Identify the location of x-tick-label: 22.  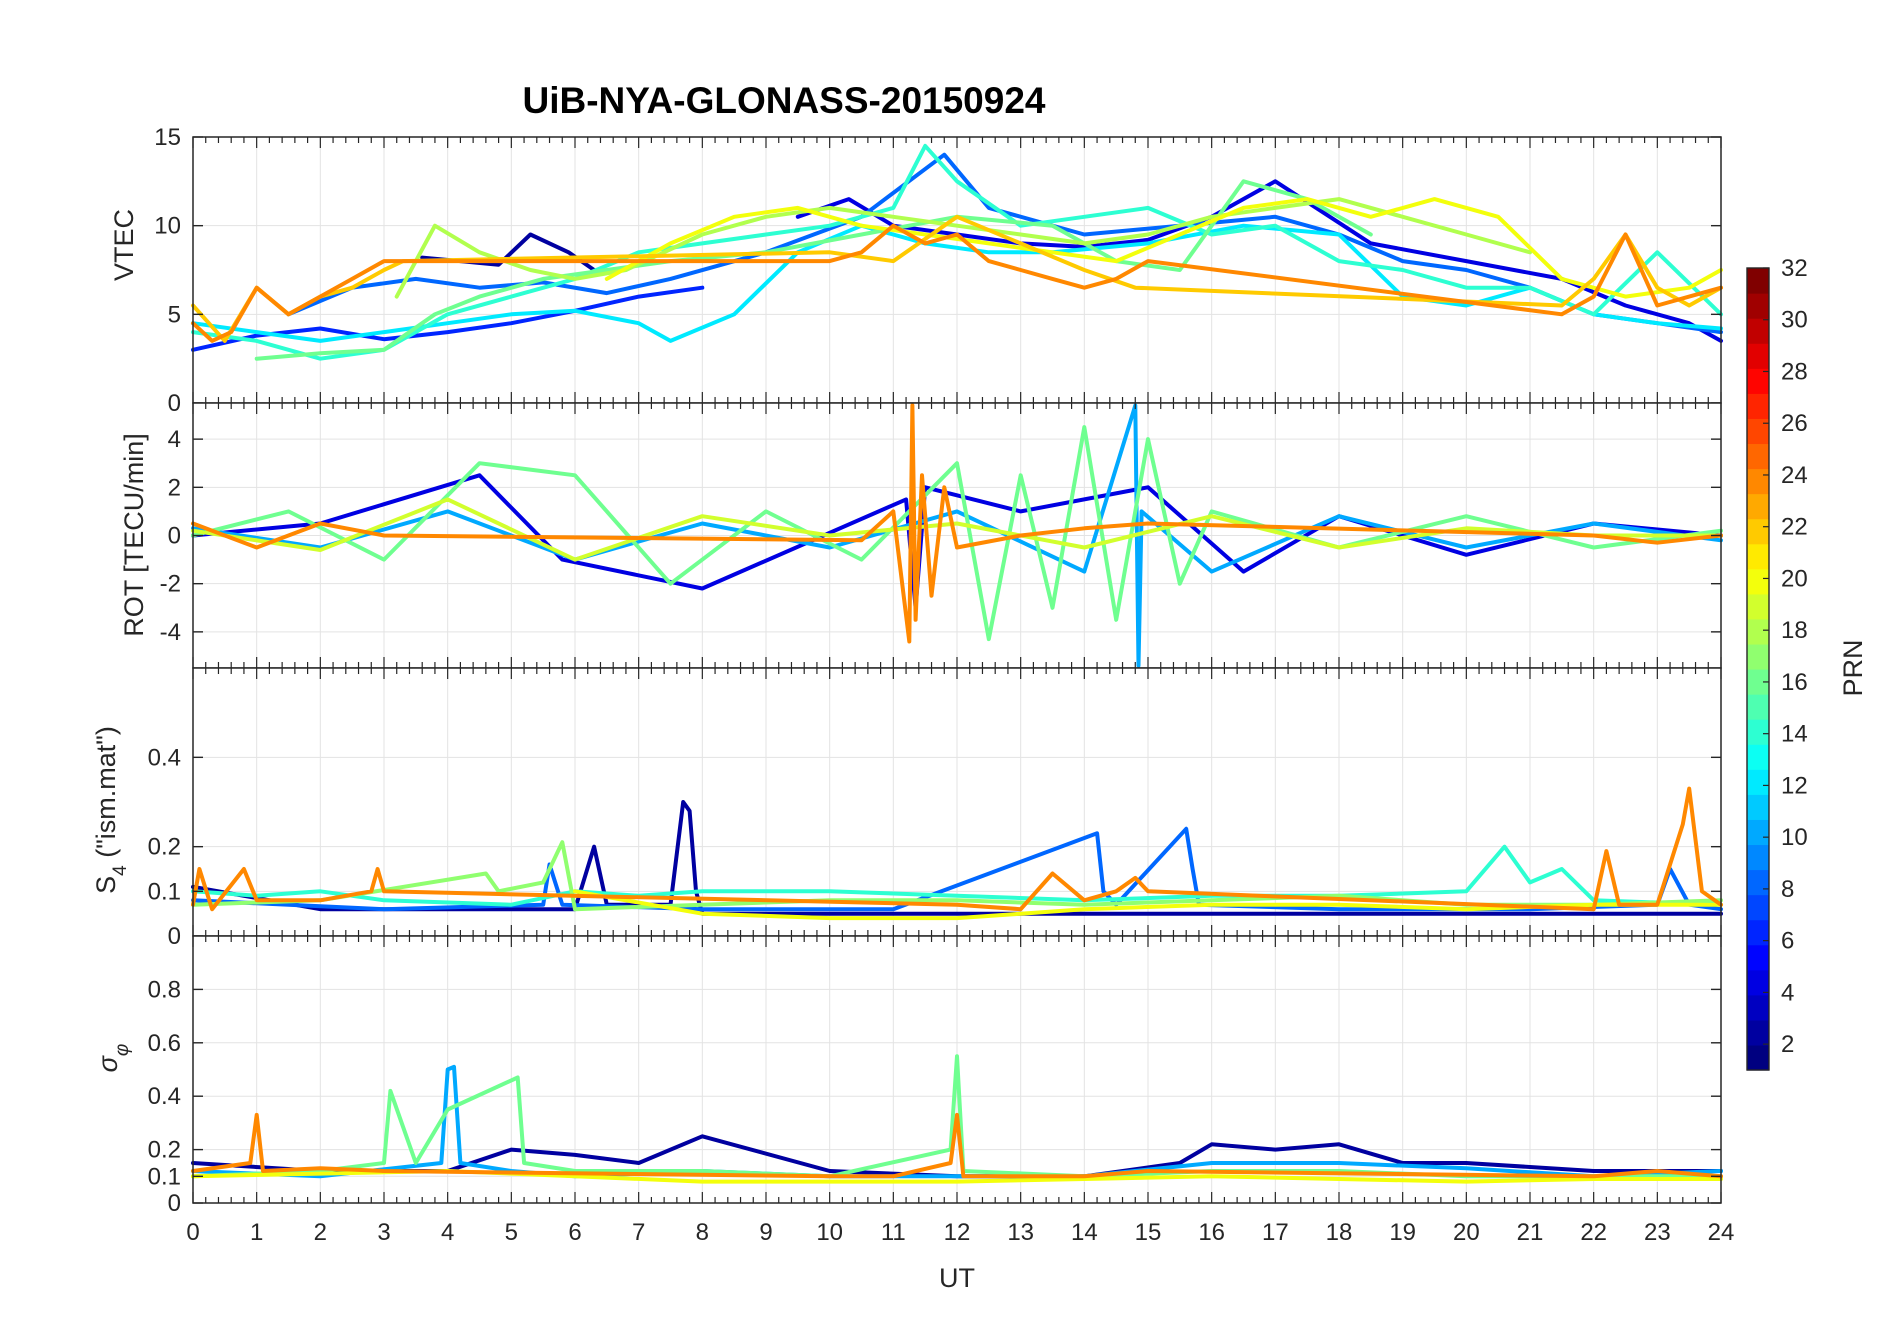
(1593, 1232).